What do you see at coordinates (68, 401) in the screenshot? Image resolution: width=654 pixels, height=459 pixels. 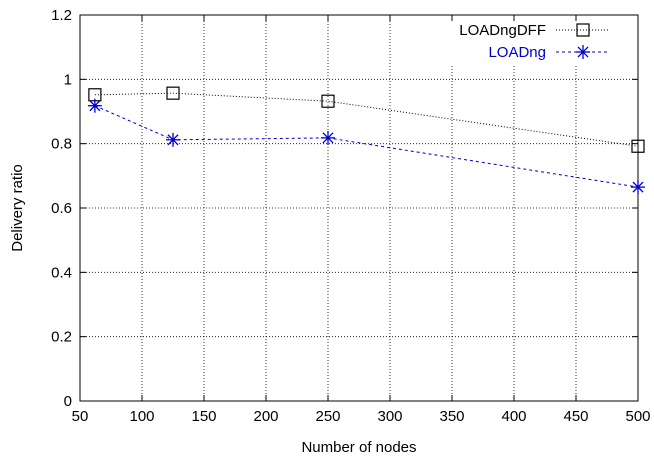 I see `y-tick-label: 0` at bounding box center [68, 401].